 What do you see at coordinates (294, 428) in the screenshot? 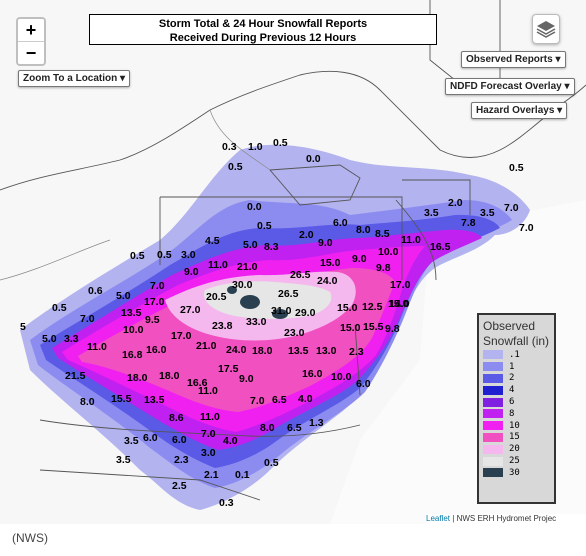
I see `snowfall-report-label: 6.5` at bounding box center [294, 428].